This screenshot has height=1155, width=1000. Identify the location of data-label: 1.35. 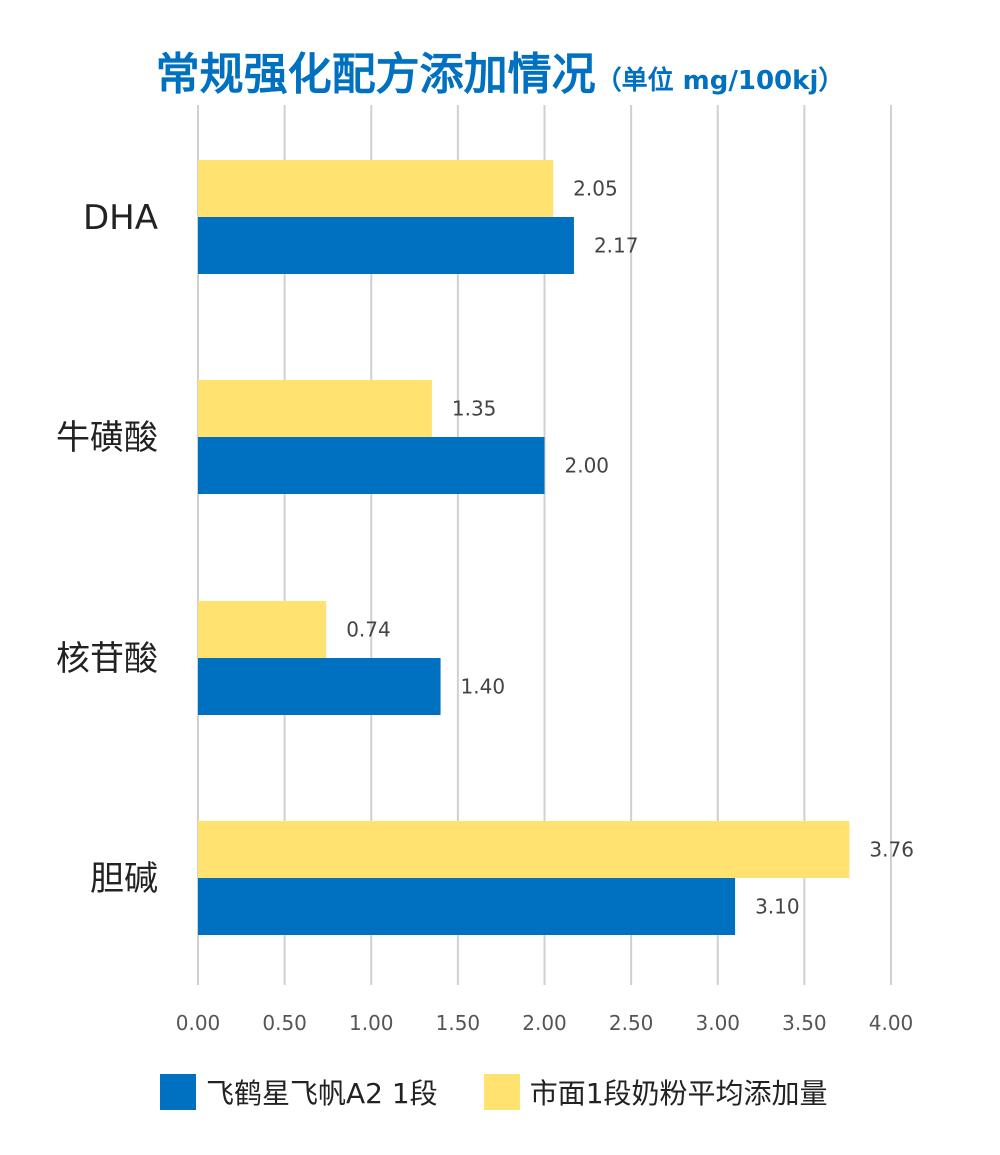
(474, 409).